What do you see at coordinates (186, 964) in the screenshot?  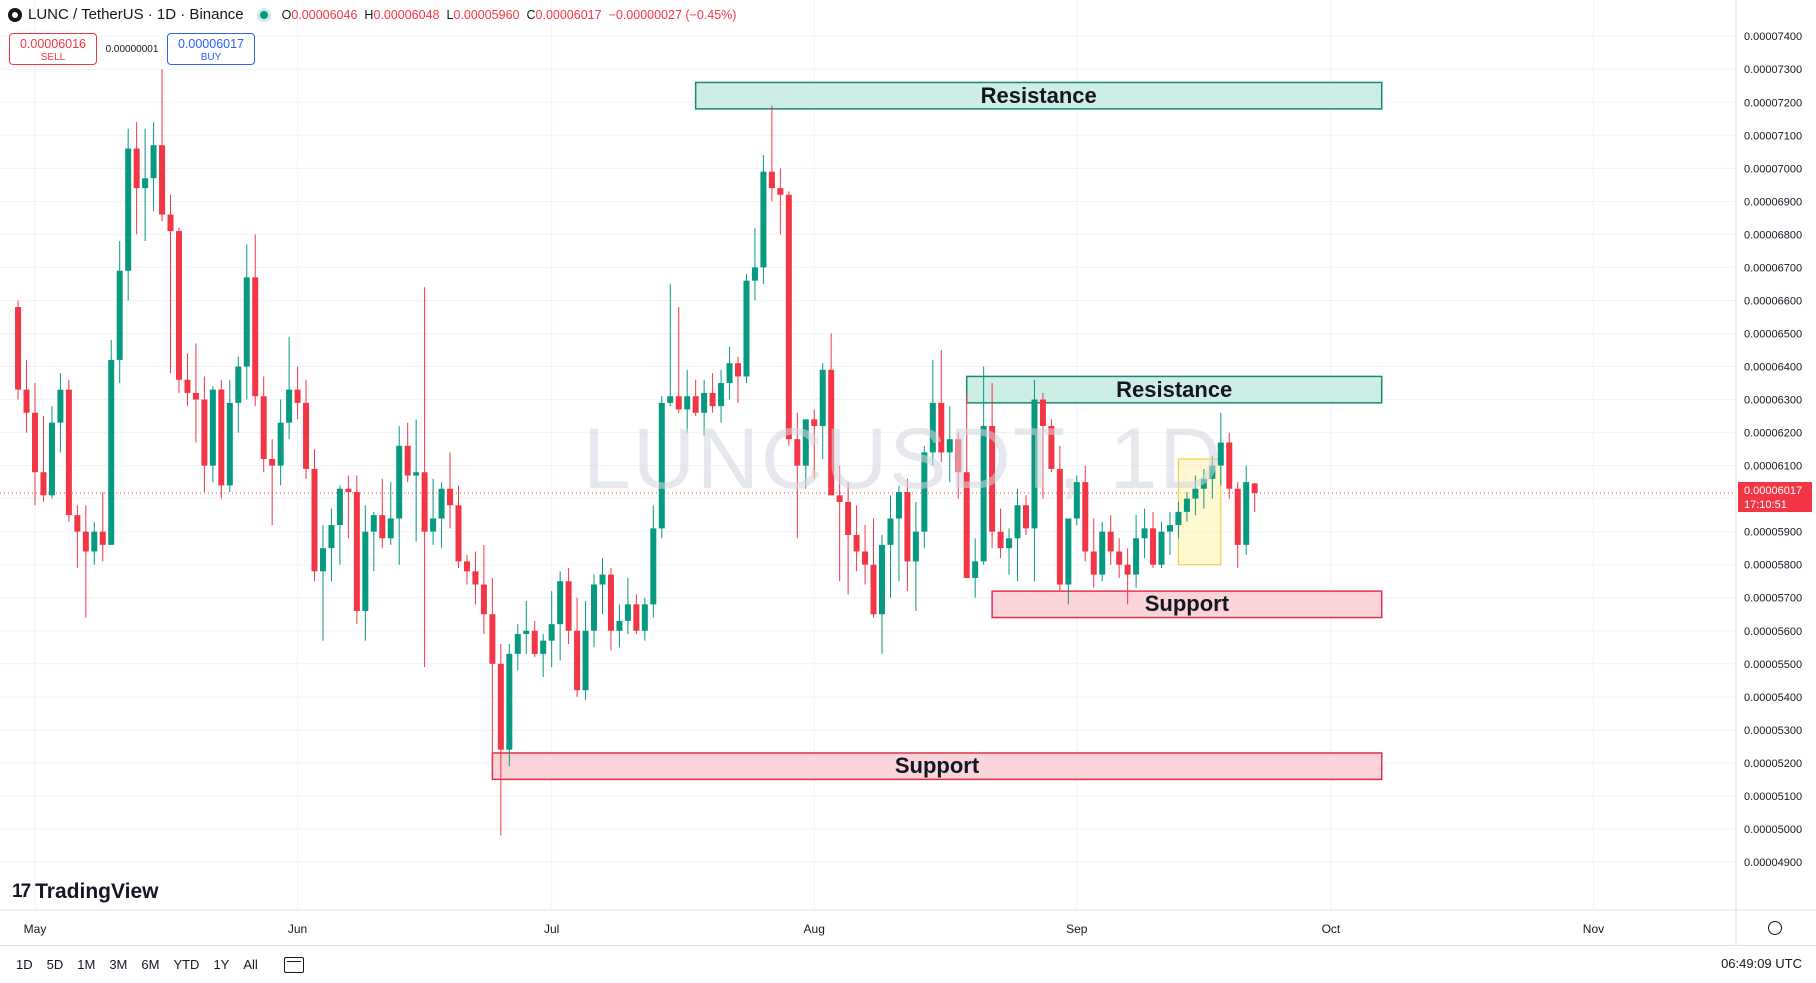 I see `range-ytd: YTD` at bounding box center [186, 964].